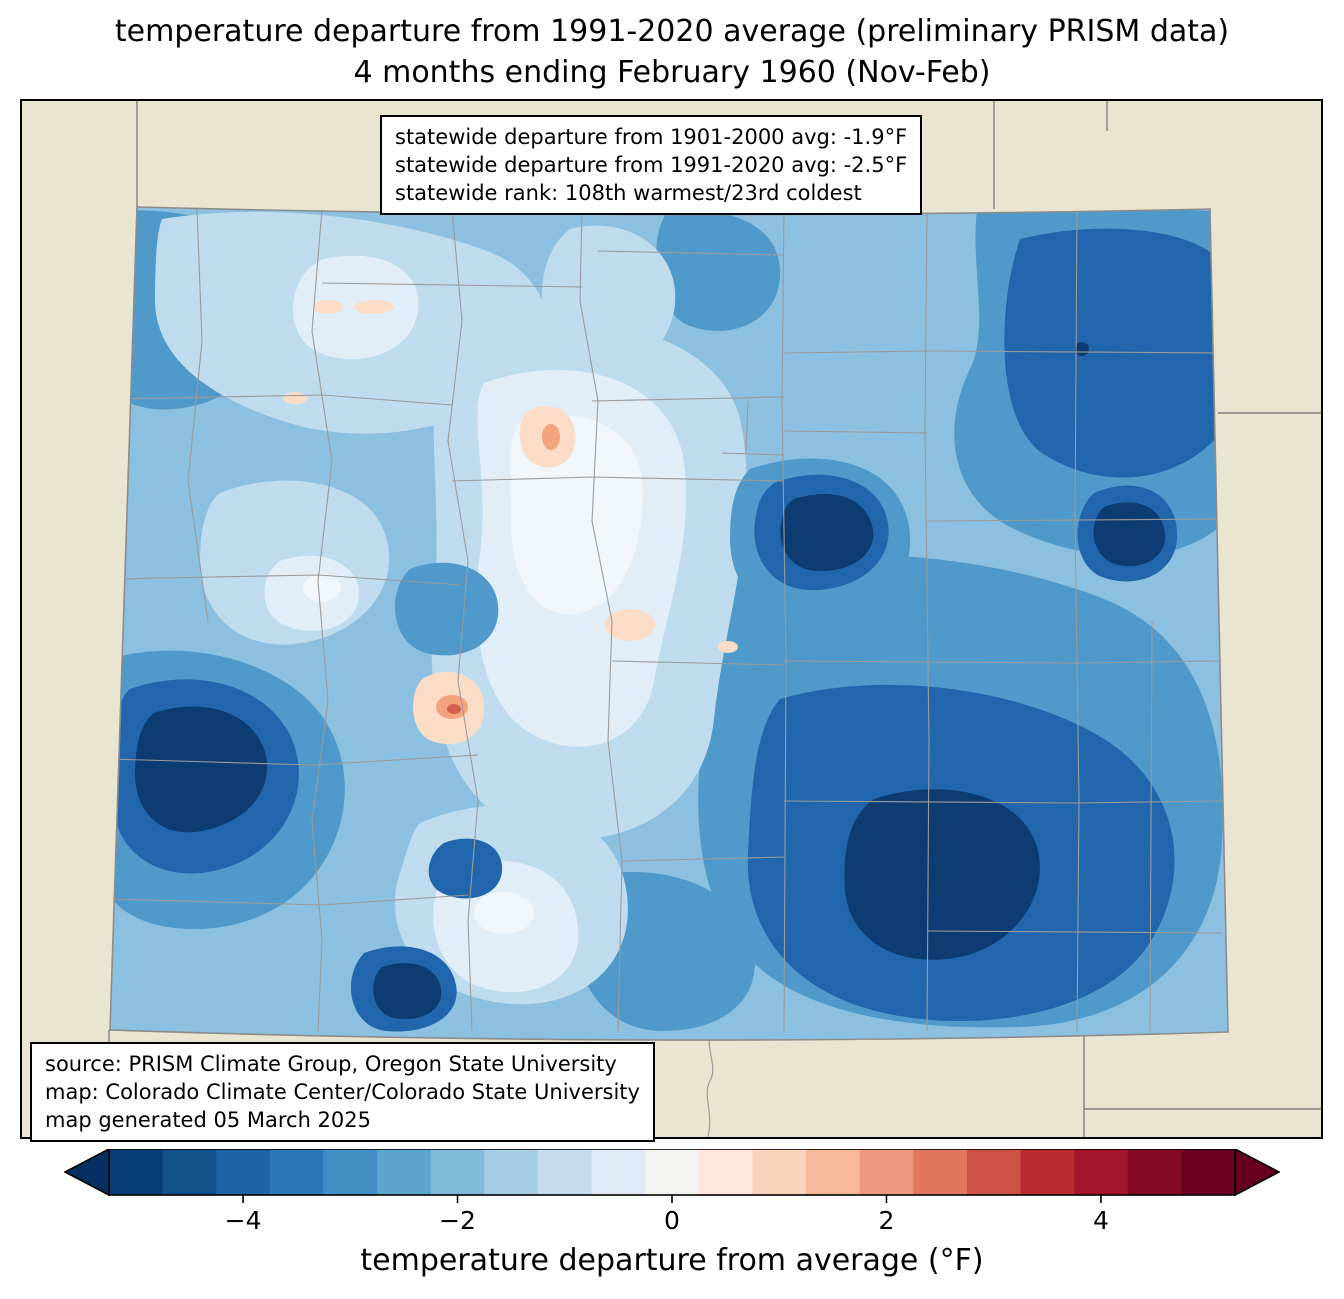  Describe the element at coordinates (208, 1120) in the screenshot. I see `generated-date-line: map generated 05 March 2025` at that location.